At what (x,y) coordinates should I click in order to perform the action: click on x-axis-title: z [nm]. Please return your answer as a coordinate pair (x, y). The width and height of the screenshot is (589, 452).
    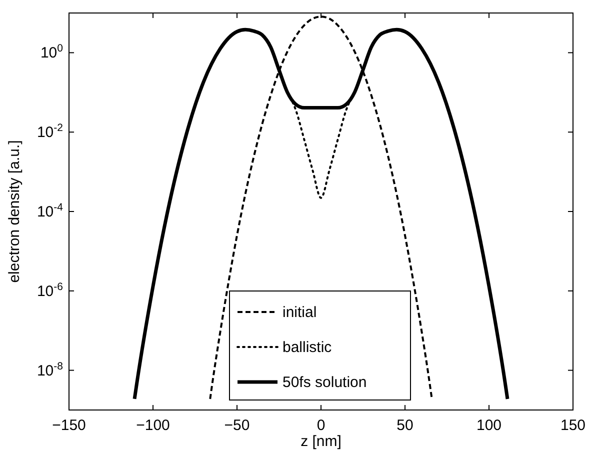
    Looking at the image, I should click on (321, 441).